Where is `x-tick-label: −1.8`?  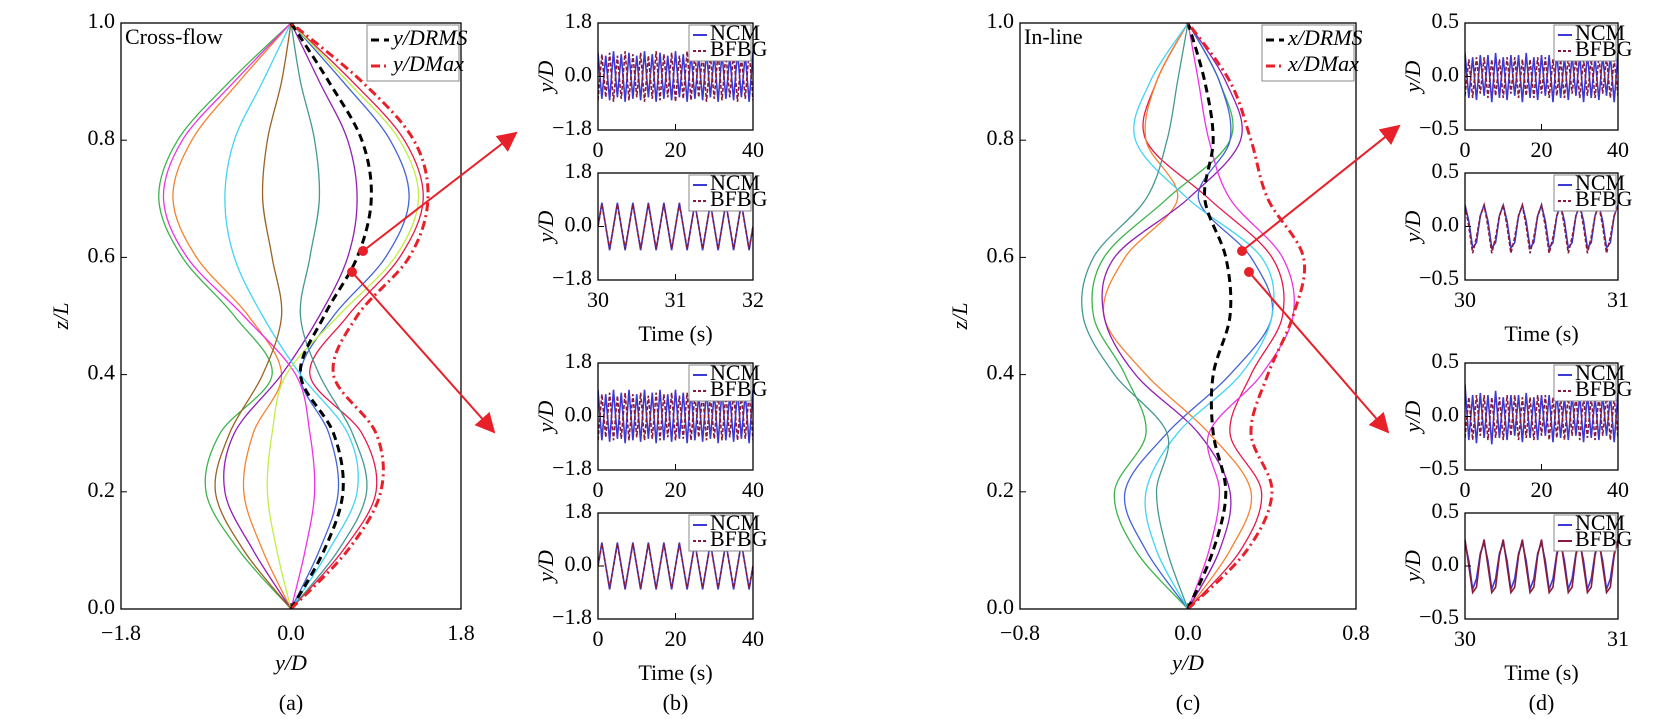
x-tick-label: −1.8 is located at coordinates (121, 632).